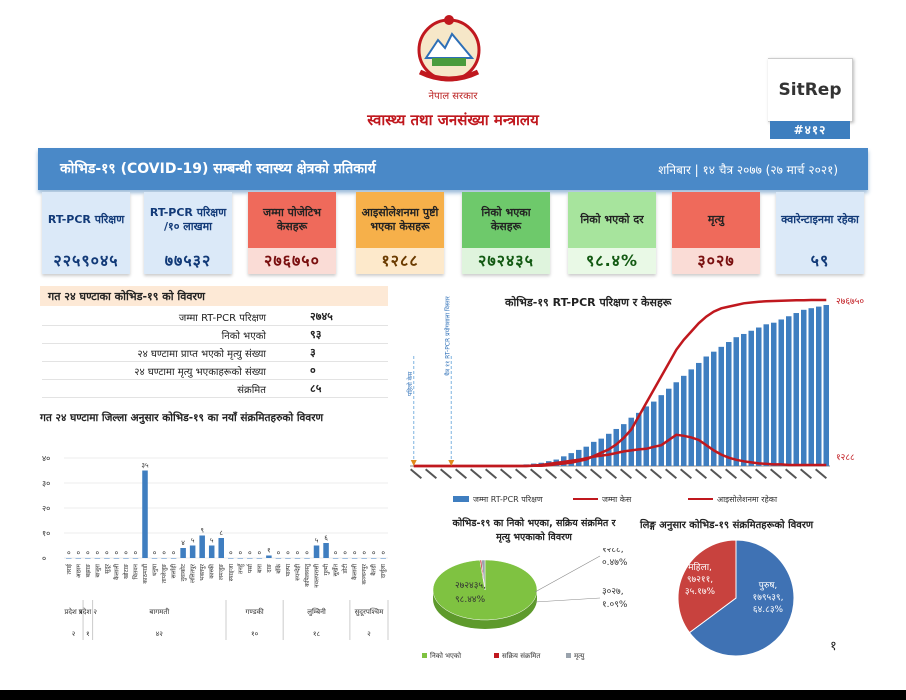 Image resolution: width=906 pixels, height=700 pixels. I want to click on stat-card-label: आइसोलेशनमा पुष्टी भएका केसहरू, so click(400, 220).